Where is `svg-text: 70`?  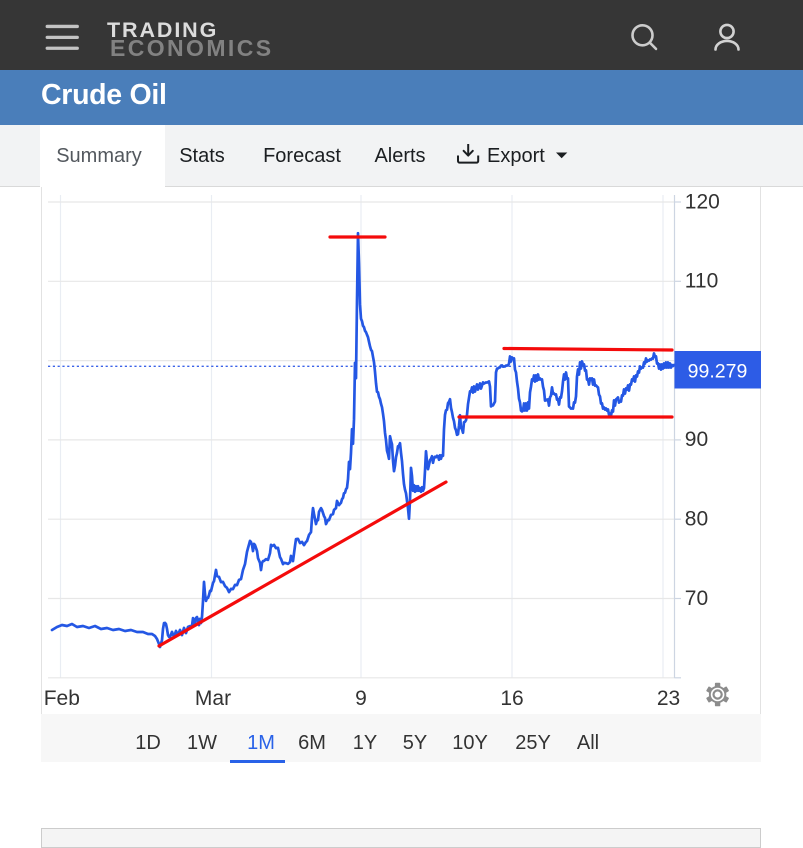 svg-text: 70 is located at coordinates (696, 598).